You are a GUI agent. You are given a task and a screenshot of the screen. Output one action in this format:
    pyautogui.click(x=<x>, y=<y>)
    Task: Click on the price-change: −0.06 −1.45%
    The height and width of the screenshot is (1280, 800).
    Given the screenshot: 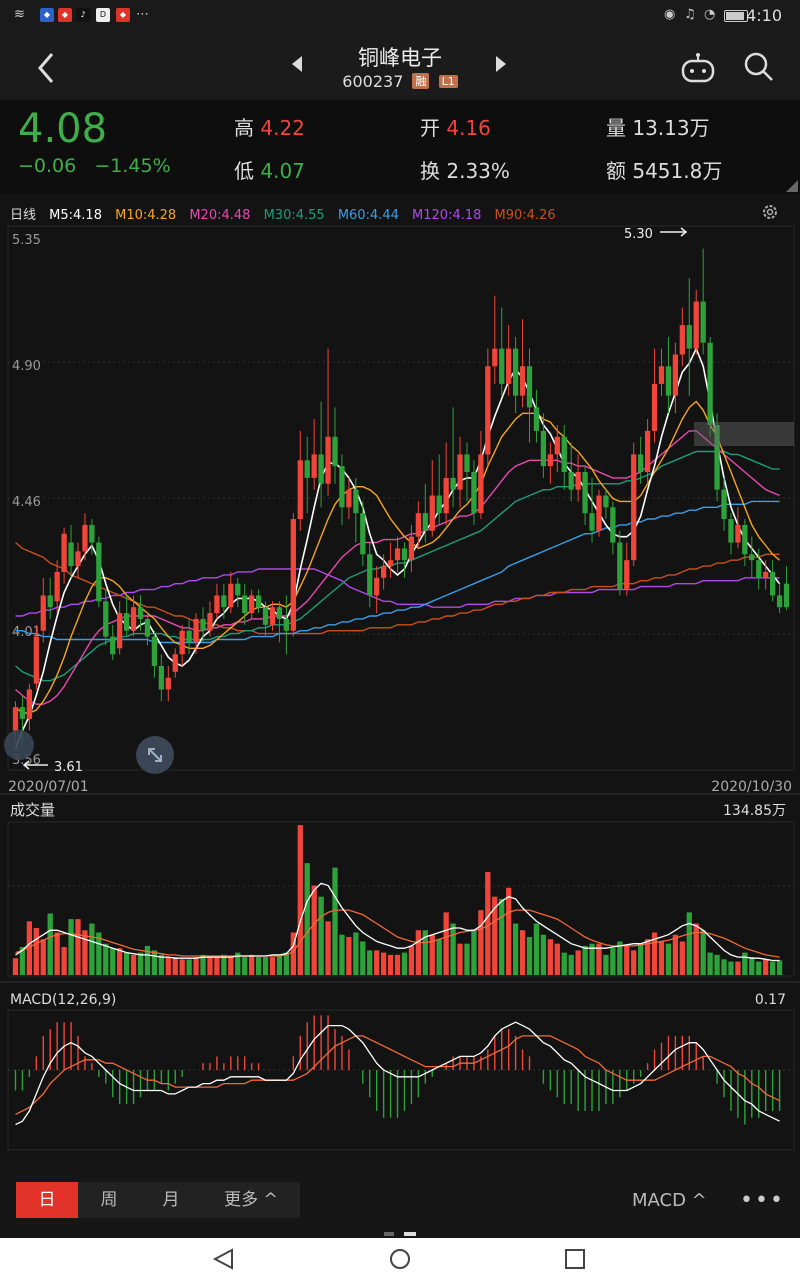 What is the action you would take?
    pyautogui.click(x=94, y=166)
    